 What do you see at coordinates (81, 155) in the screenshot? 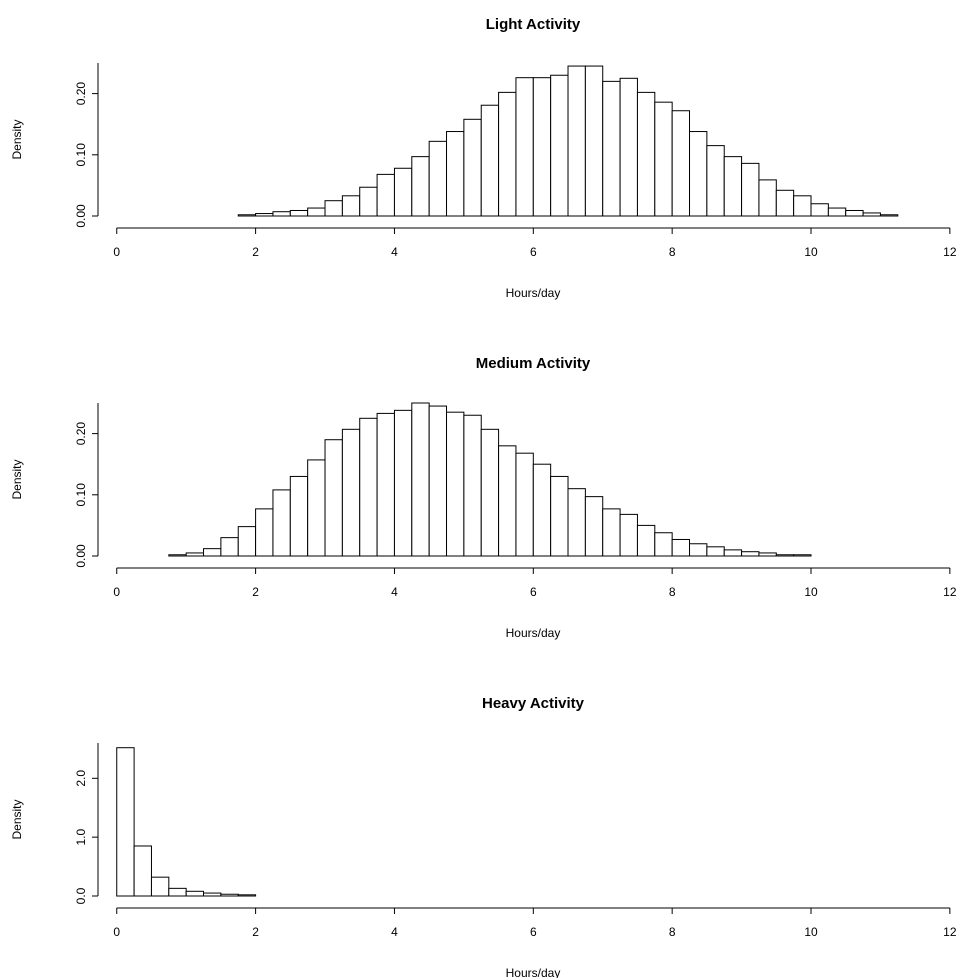
I see `y-tick-label: 0.10` at bounding box center [81, 155].